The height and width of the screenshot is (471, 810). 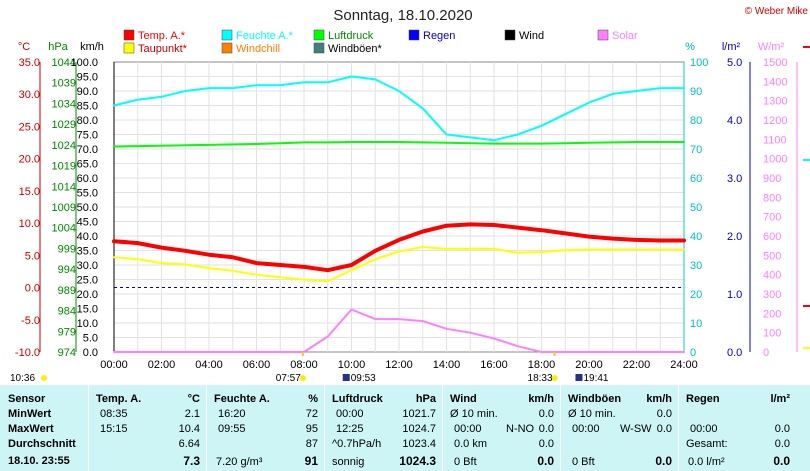 I want to click on solar-tick-label: 500, so click(x=772, y=256).